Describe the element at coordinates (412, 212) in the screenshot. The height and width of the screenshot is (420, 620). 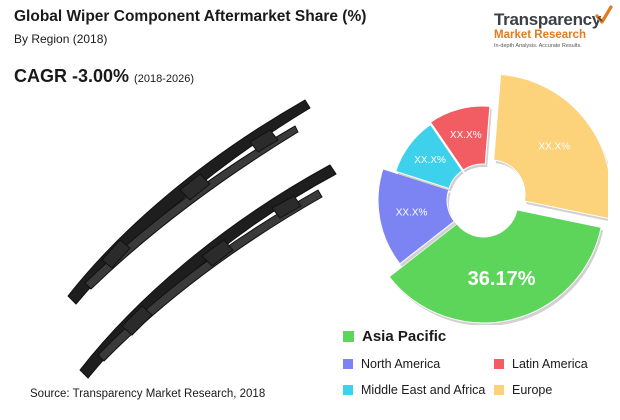
I see `slice-label-north-america: XX.X%` at that location.